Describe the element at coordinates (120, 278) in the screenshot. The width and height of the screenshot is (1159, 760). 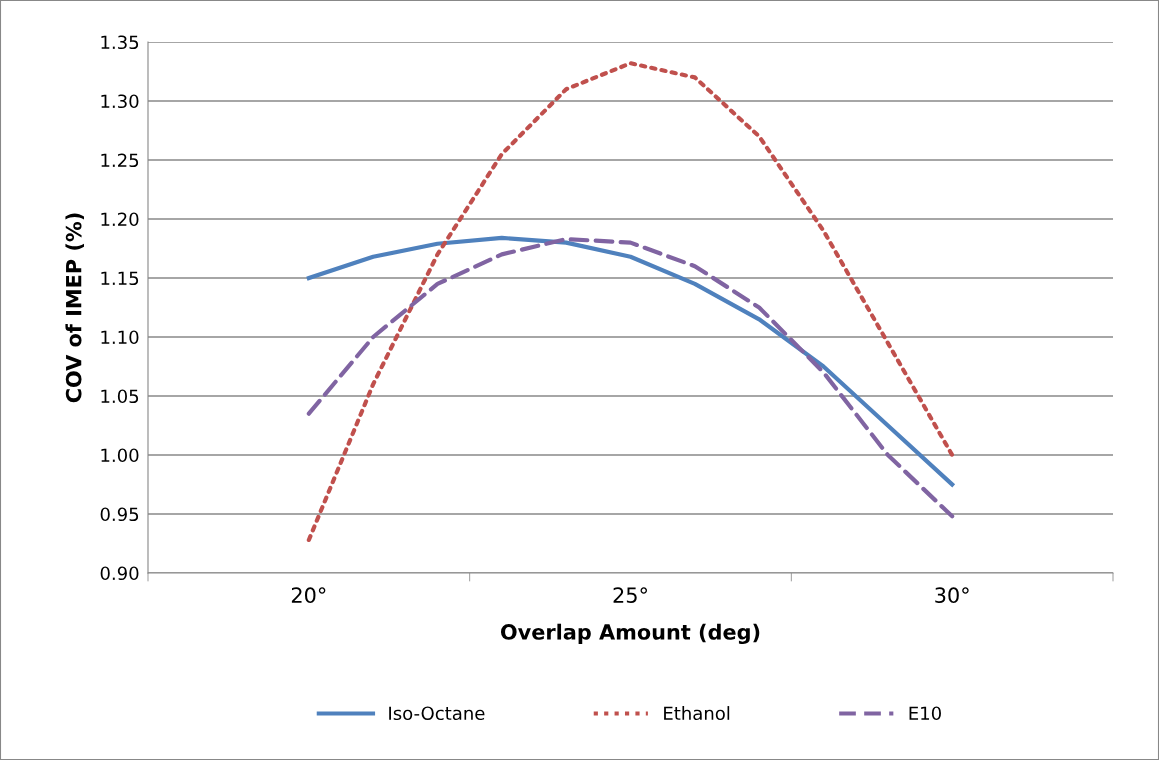
I see `y-tick-label: 1.15` at that location.